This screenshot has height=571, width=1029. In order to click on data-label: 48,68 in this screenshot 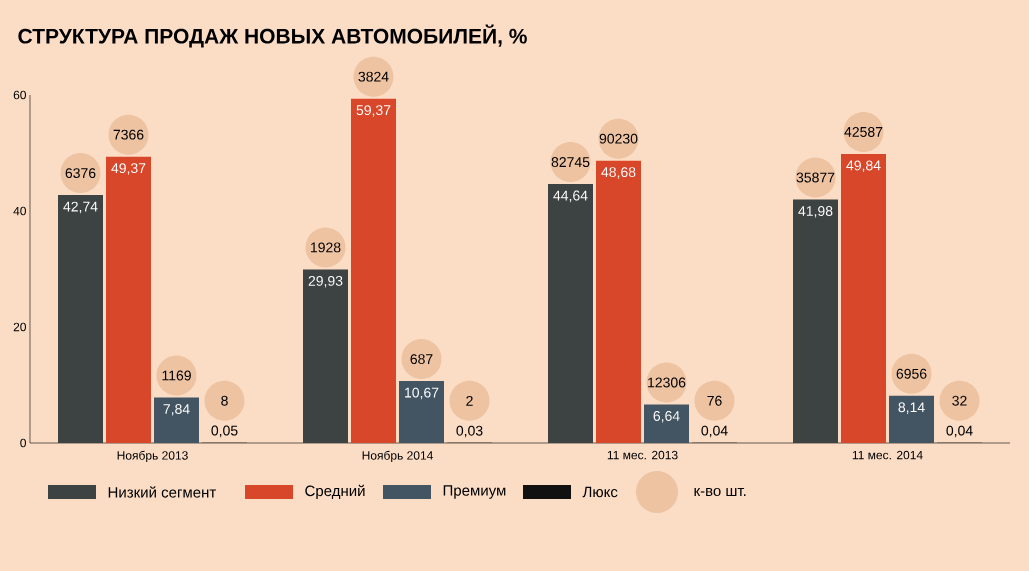, I will do `click(618, 173)`.